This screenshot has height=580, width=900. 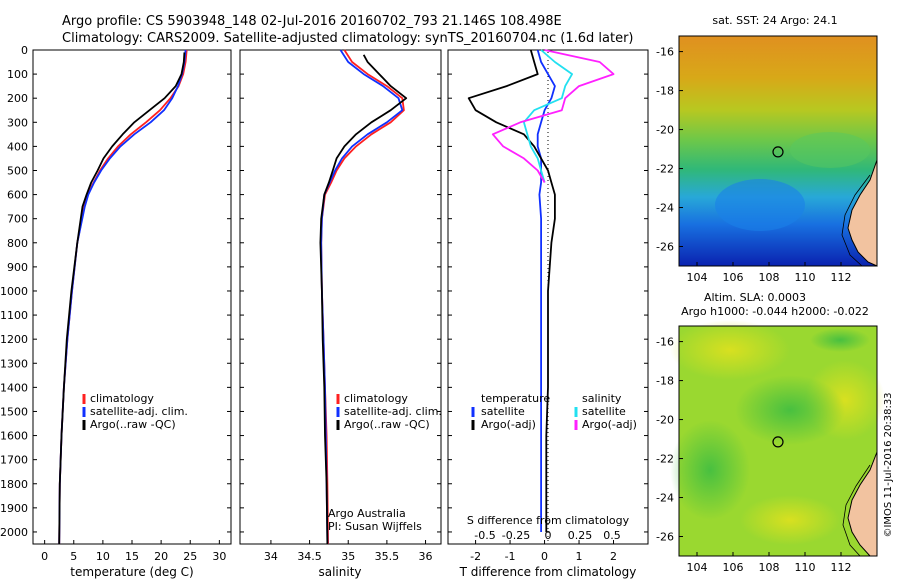 I want to click on depth-tick-label: 1400, so click(x=14, y=387).